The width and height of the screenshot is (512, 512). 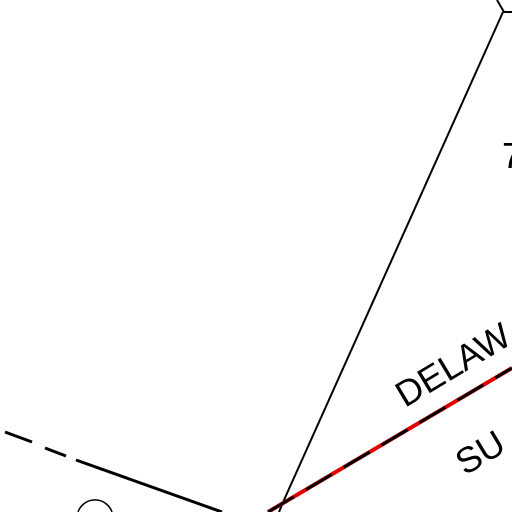 I want to click on lot-line, so click(x=504, y=6).